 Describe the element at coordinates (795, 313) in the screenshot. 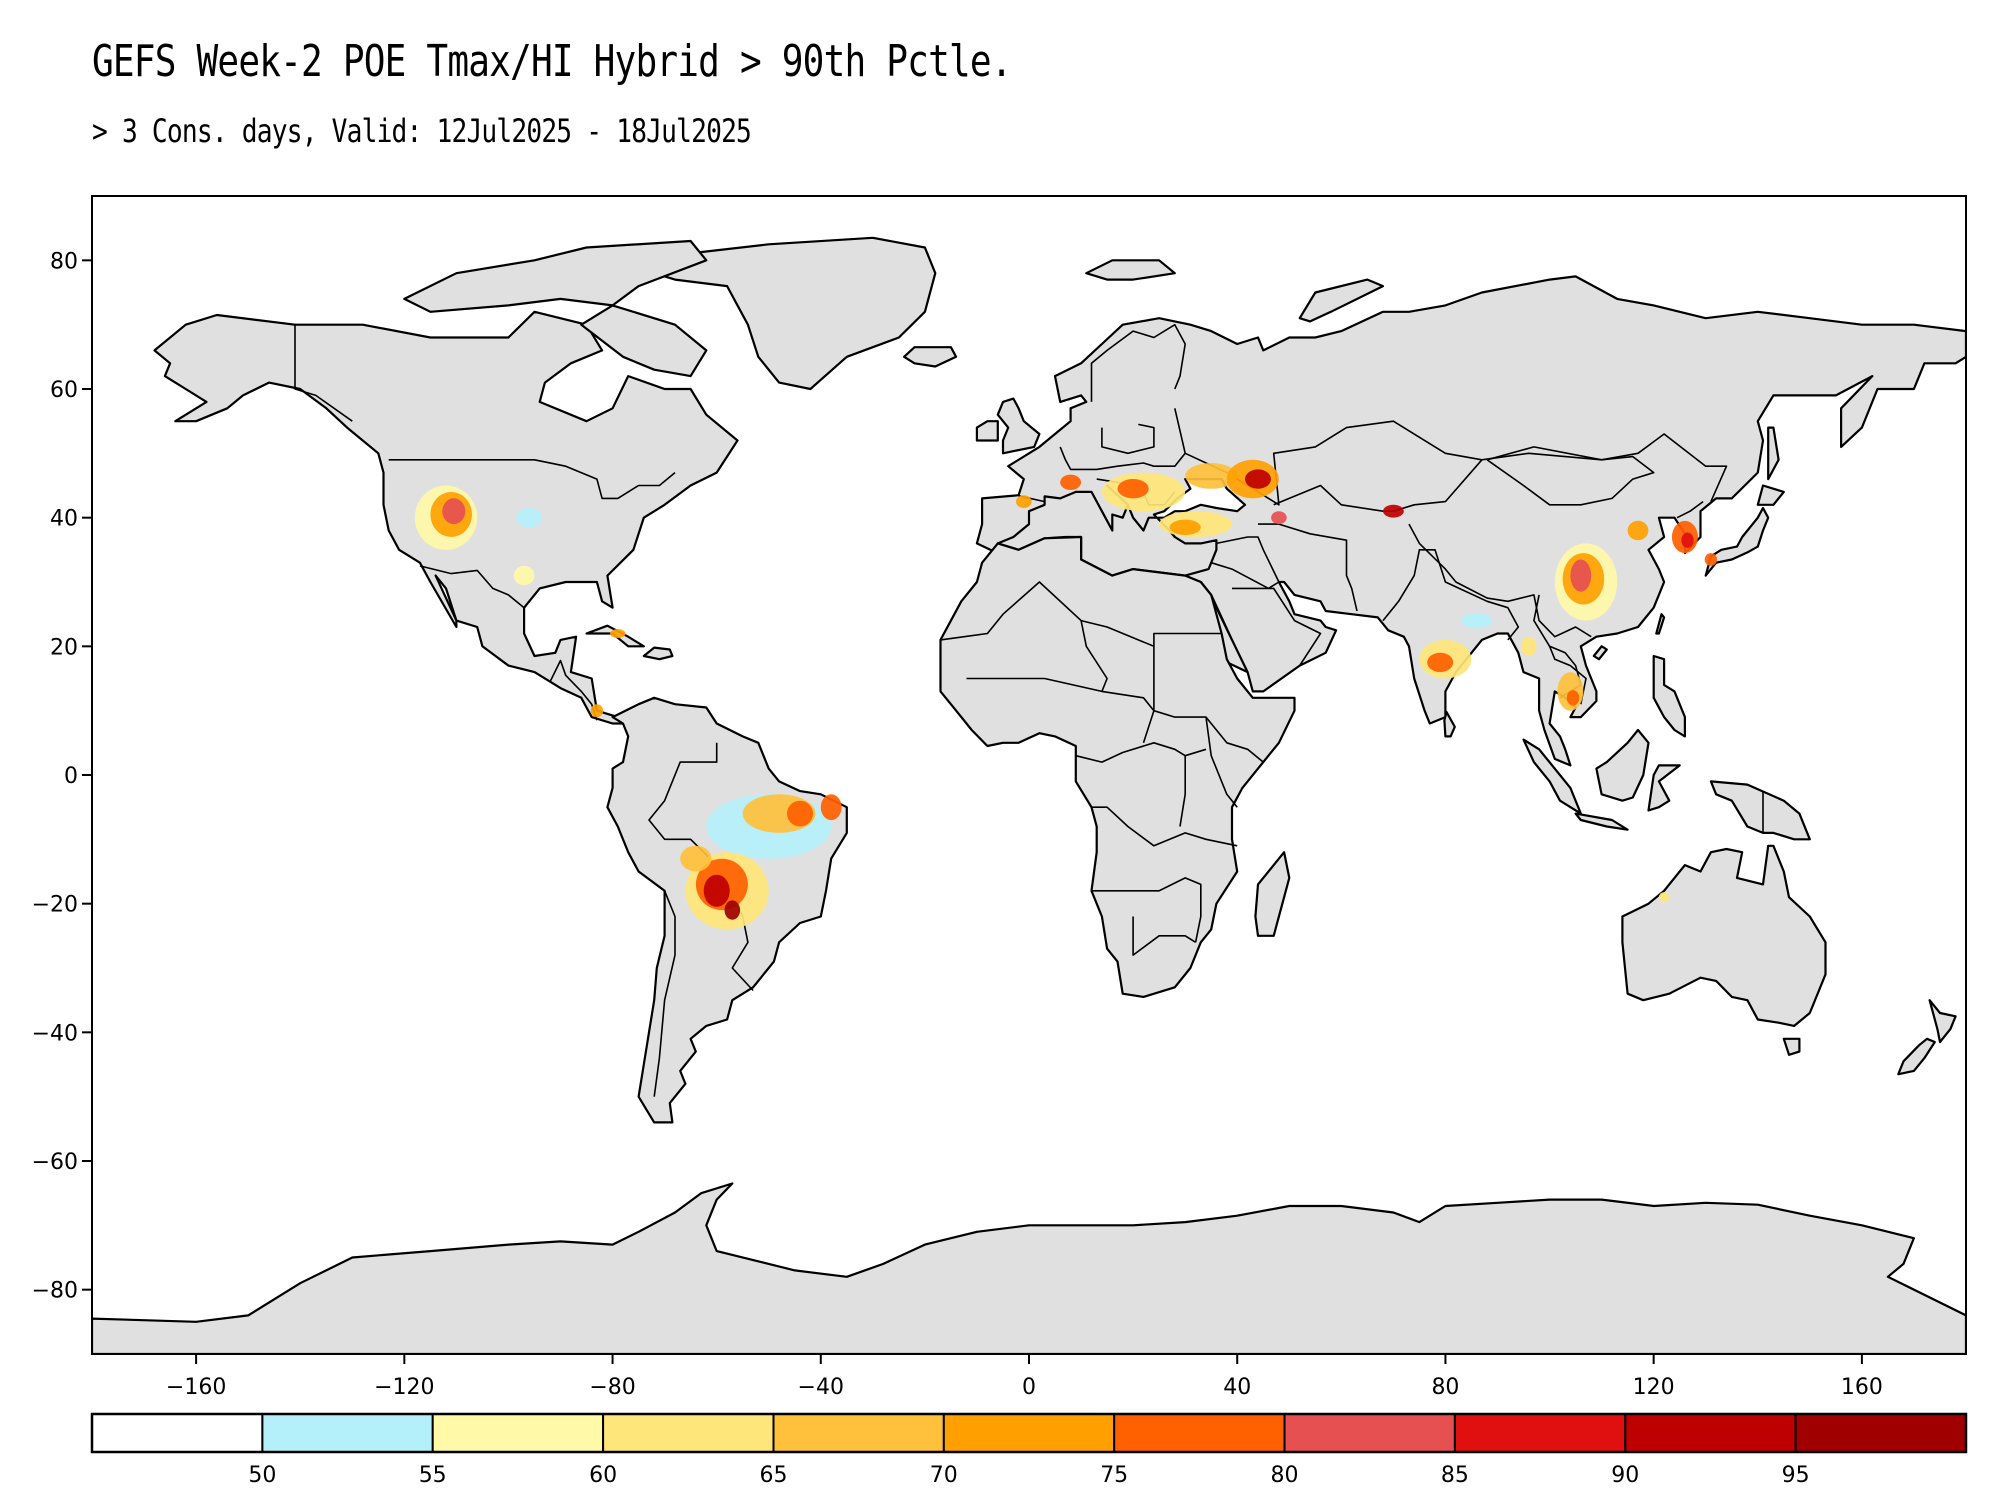

I see `greenland-land` at that location.